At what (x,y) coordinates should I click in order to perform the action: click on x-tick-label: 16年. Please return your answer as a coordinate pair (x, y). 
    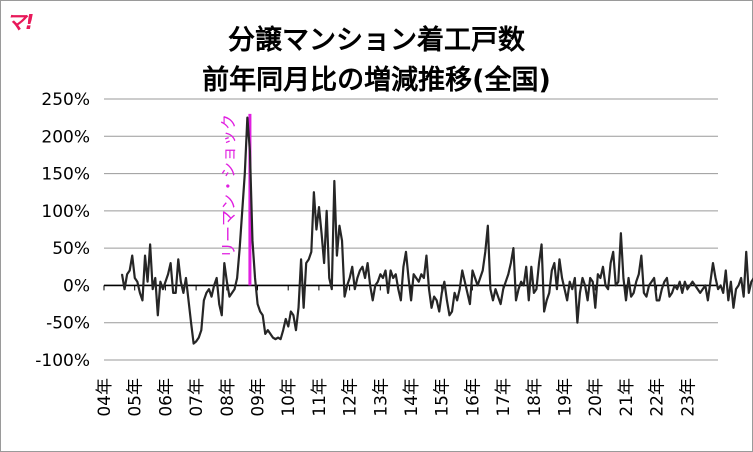
    Looking at the image, I should click on (473, 397).